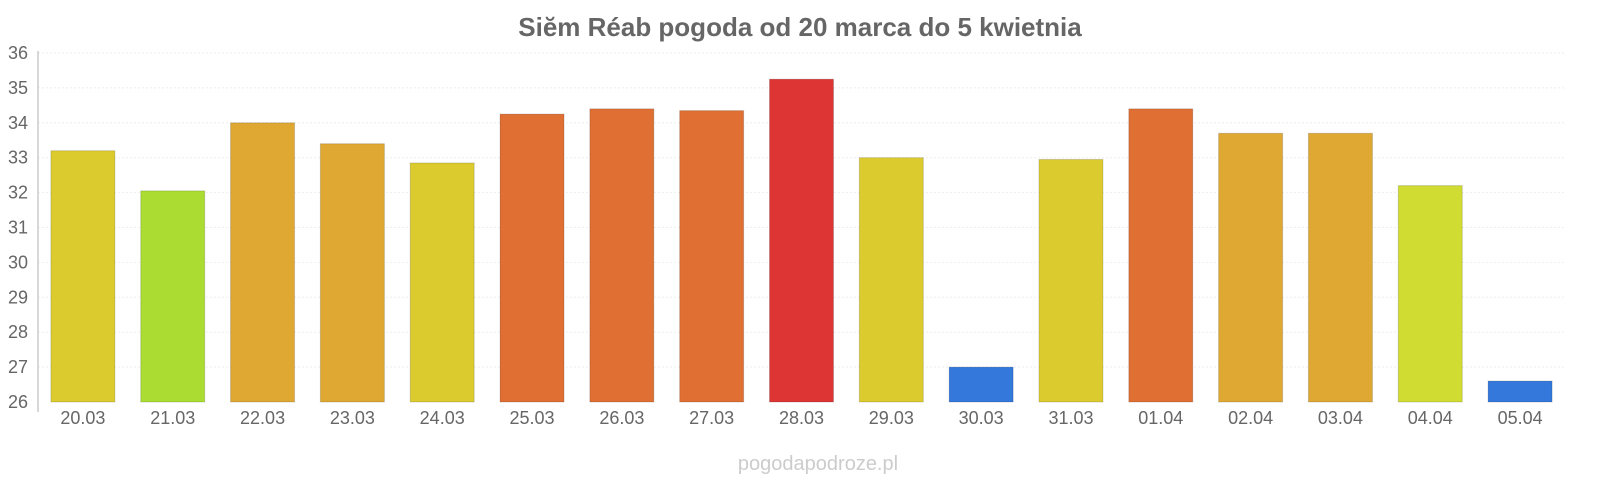  I want to click on bar-05.04, so click(1520, 391).